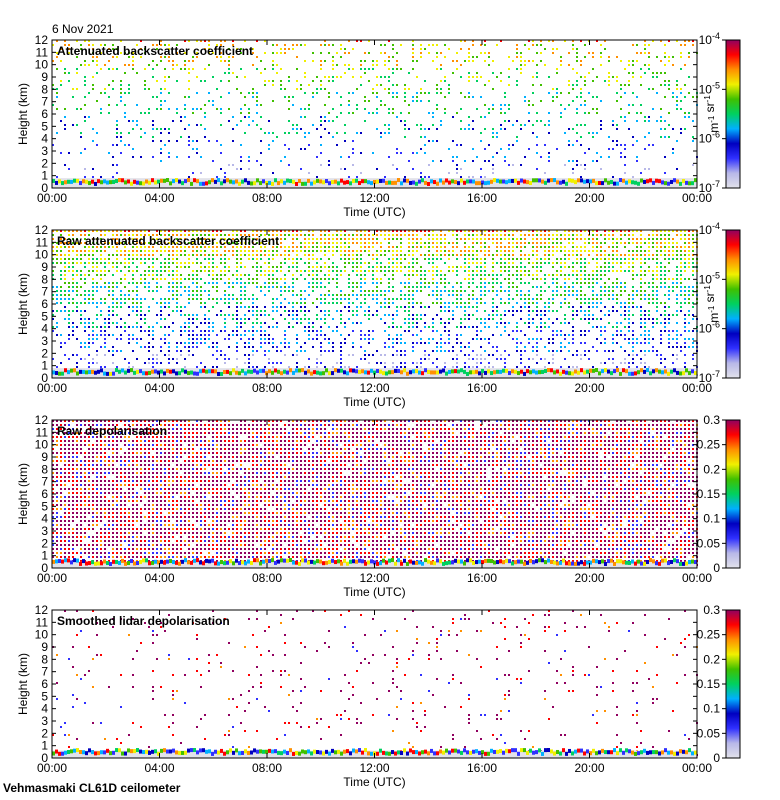  I want to click on panel-title: Raw attenuated backscatter coefficient, so click(168, 241).